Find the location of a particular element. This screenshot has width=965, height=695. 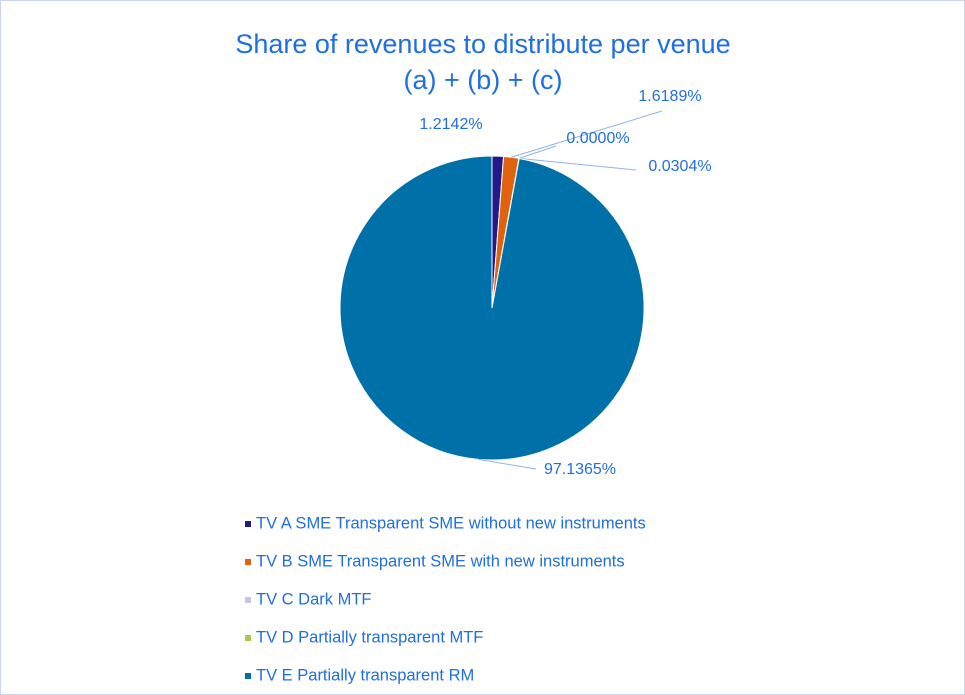

data-label: 97.1365% is located at coordinates (580, 469).